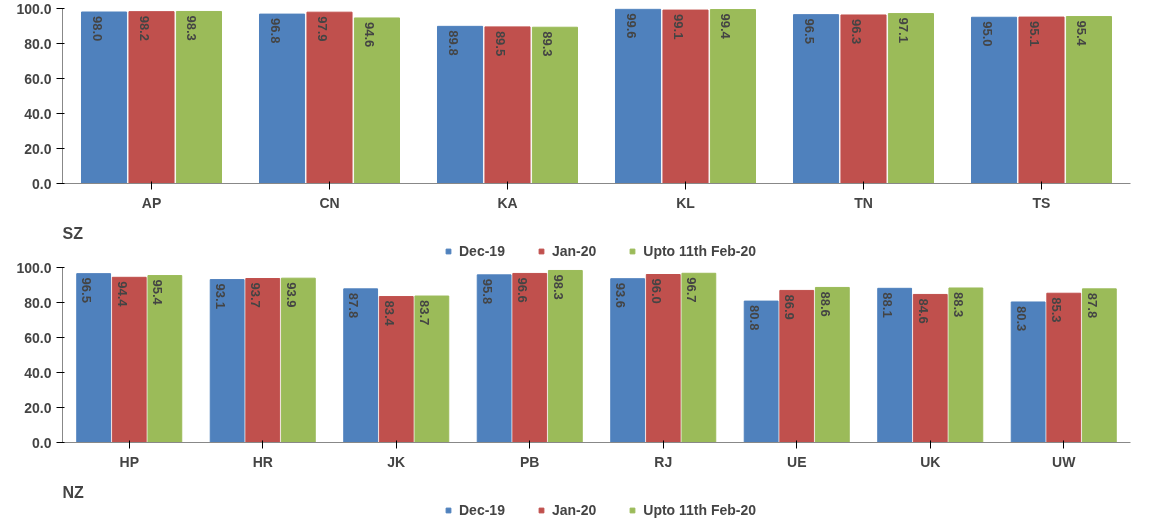 The height and width of the screenshot is (518, 1155). What do you see at coordinates (275, 31) in the screenshot?
I see `data-label: 96.8` at bounding box center [275, 31].